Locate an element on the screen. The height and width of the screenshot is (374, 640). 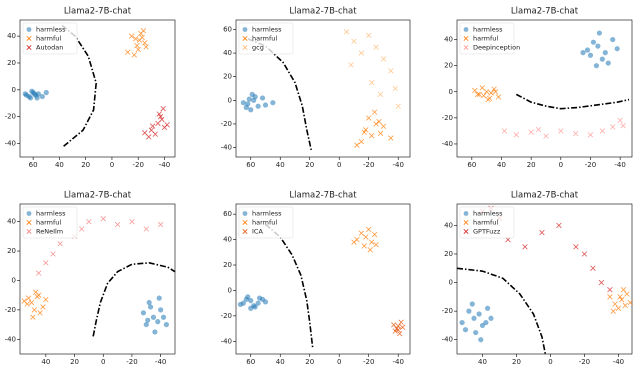
y-tick-label: -20 is located at coordinates (226, 316).